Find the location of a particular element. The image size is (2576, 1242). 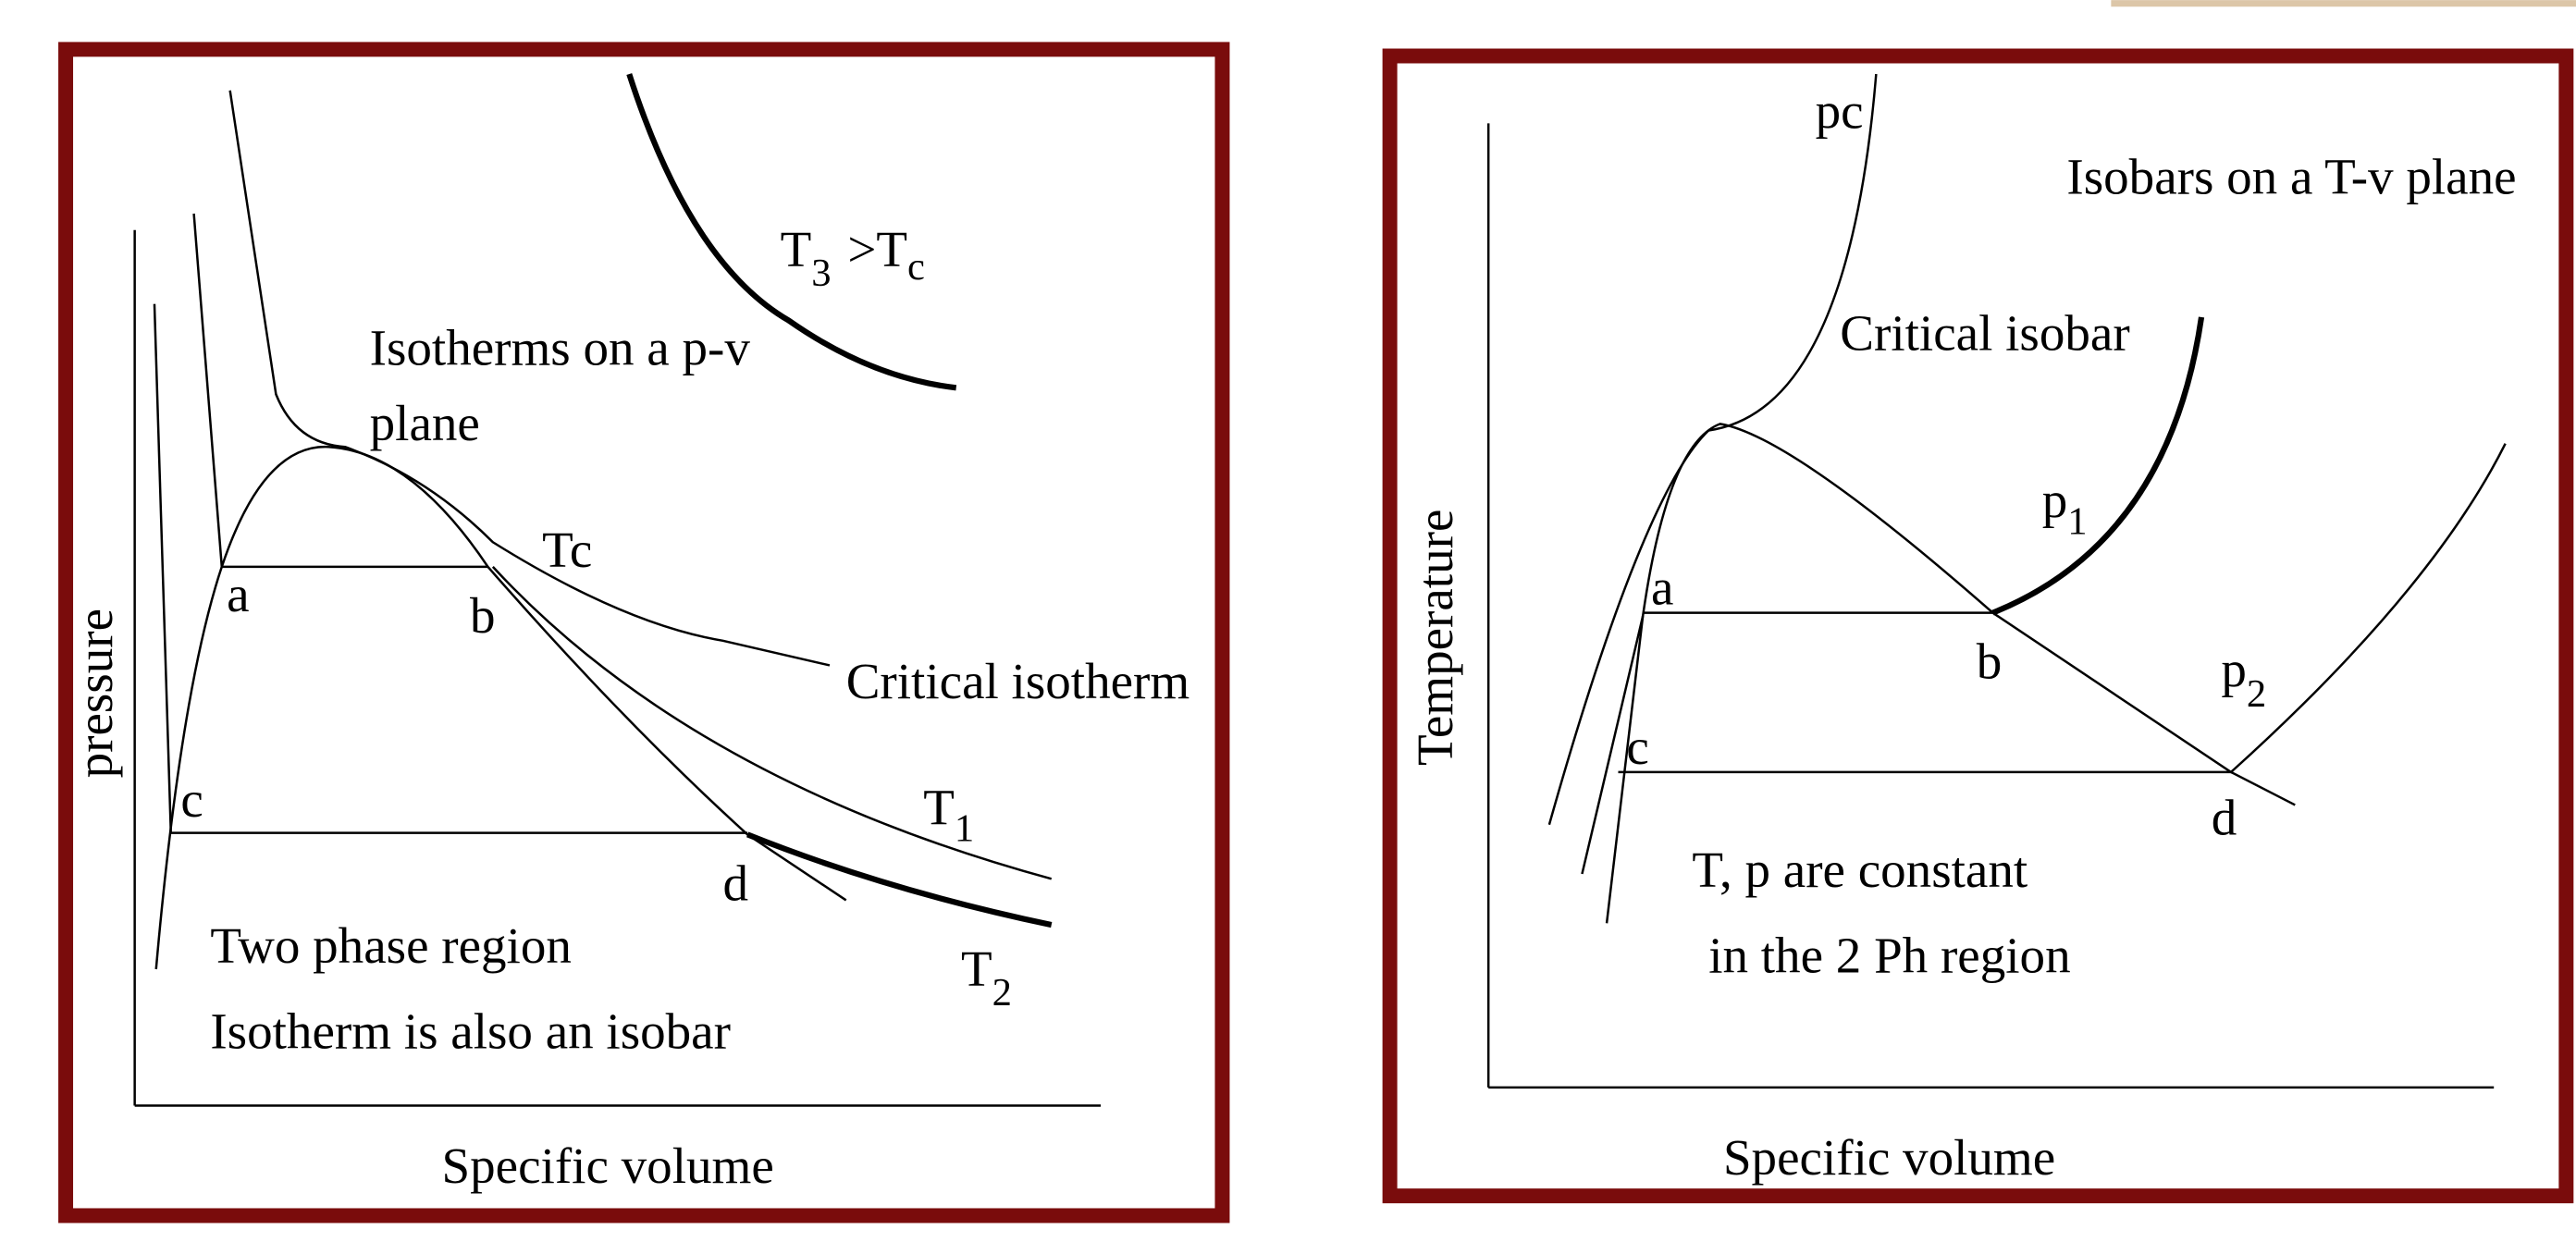

isotherm-t2 is located at coordinates (899, 879).